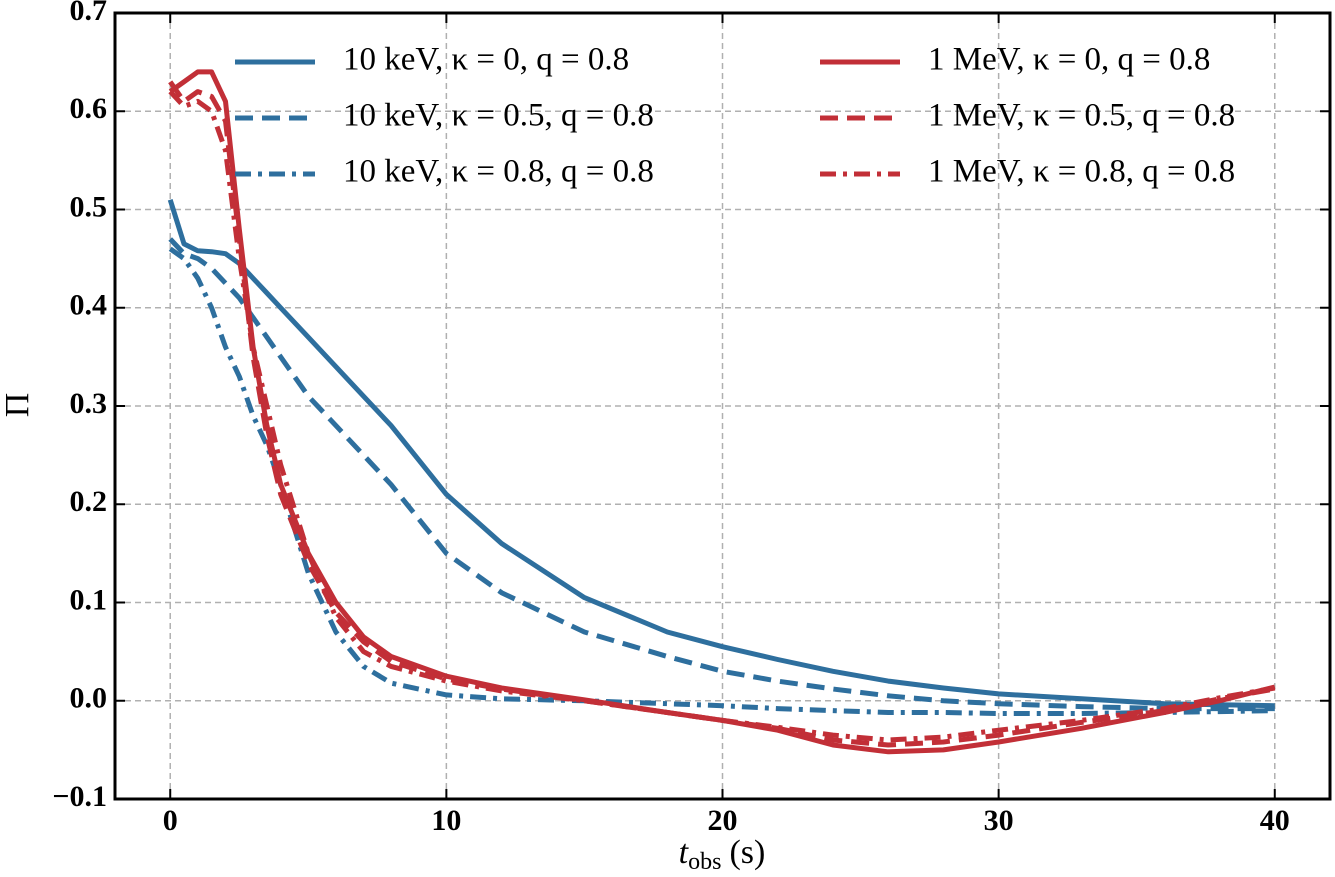  What do you see at coordinates (89, 599) in the screenshot?
I see `y-tick-label: 0.1` at bounding box center [89, 599].